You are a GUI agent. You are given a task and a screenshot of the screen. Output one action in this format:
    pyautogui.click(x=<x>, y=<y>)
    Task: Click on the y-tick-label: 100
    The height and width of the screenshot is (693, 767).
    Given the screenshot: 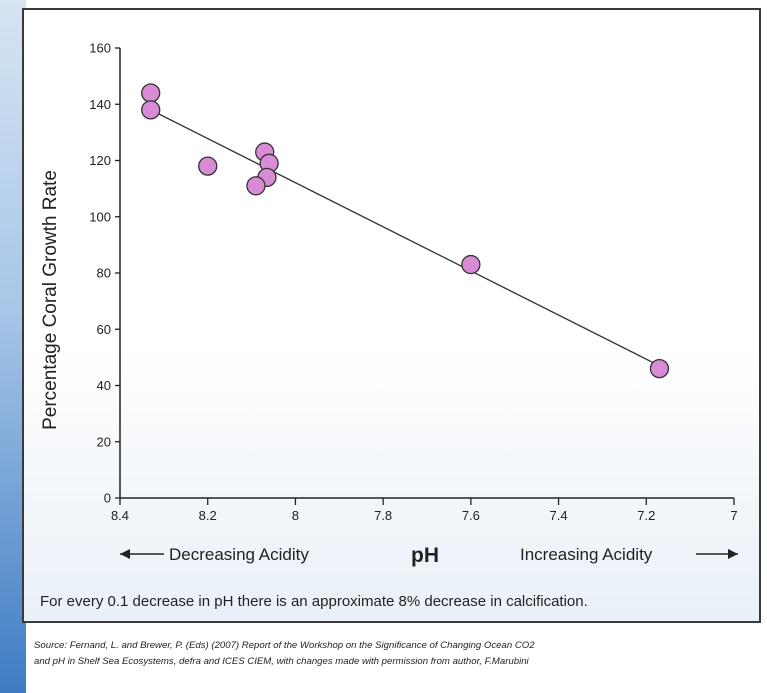 What is the action you would take?
    pyautogui.click(x=100, y=216)
    